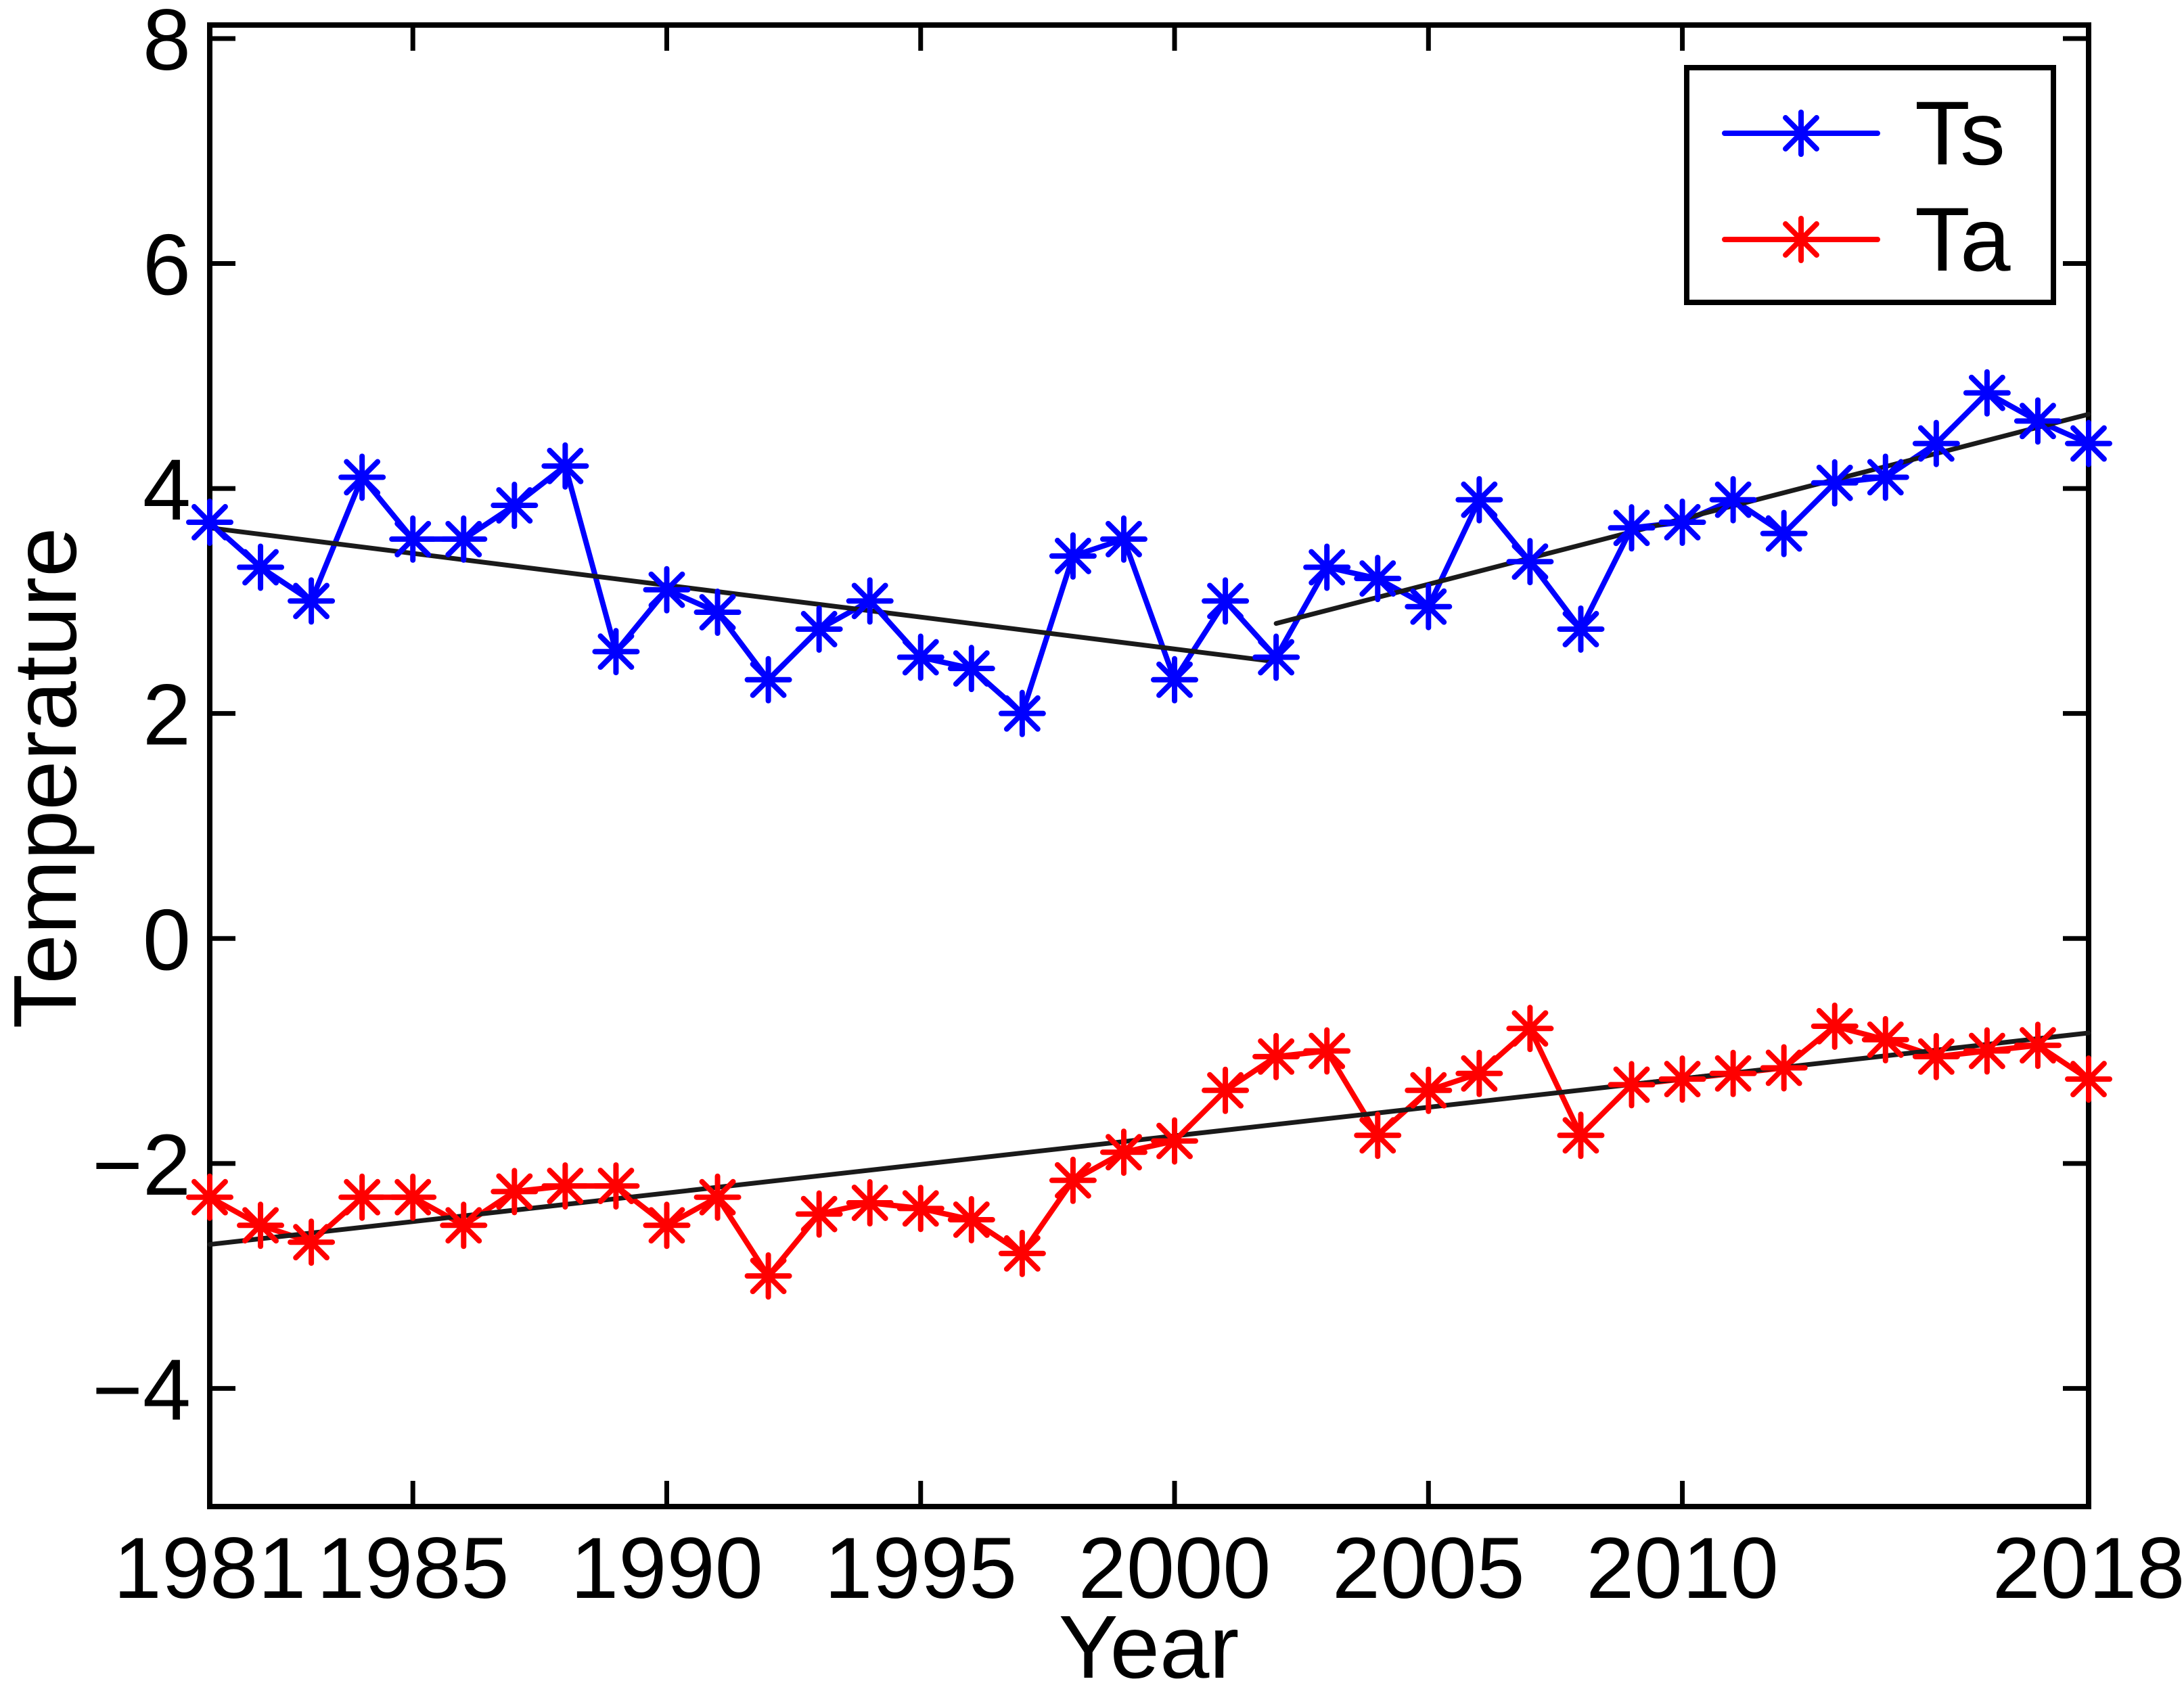  I want to click on x-tick-labels: 1981 1985 1990 1995 2000 2005 2010 2018, so click(1149, 1569).